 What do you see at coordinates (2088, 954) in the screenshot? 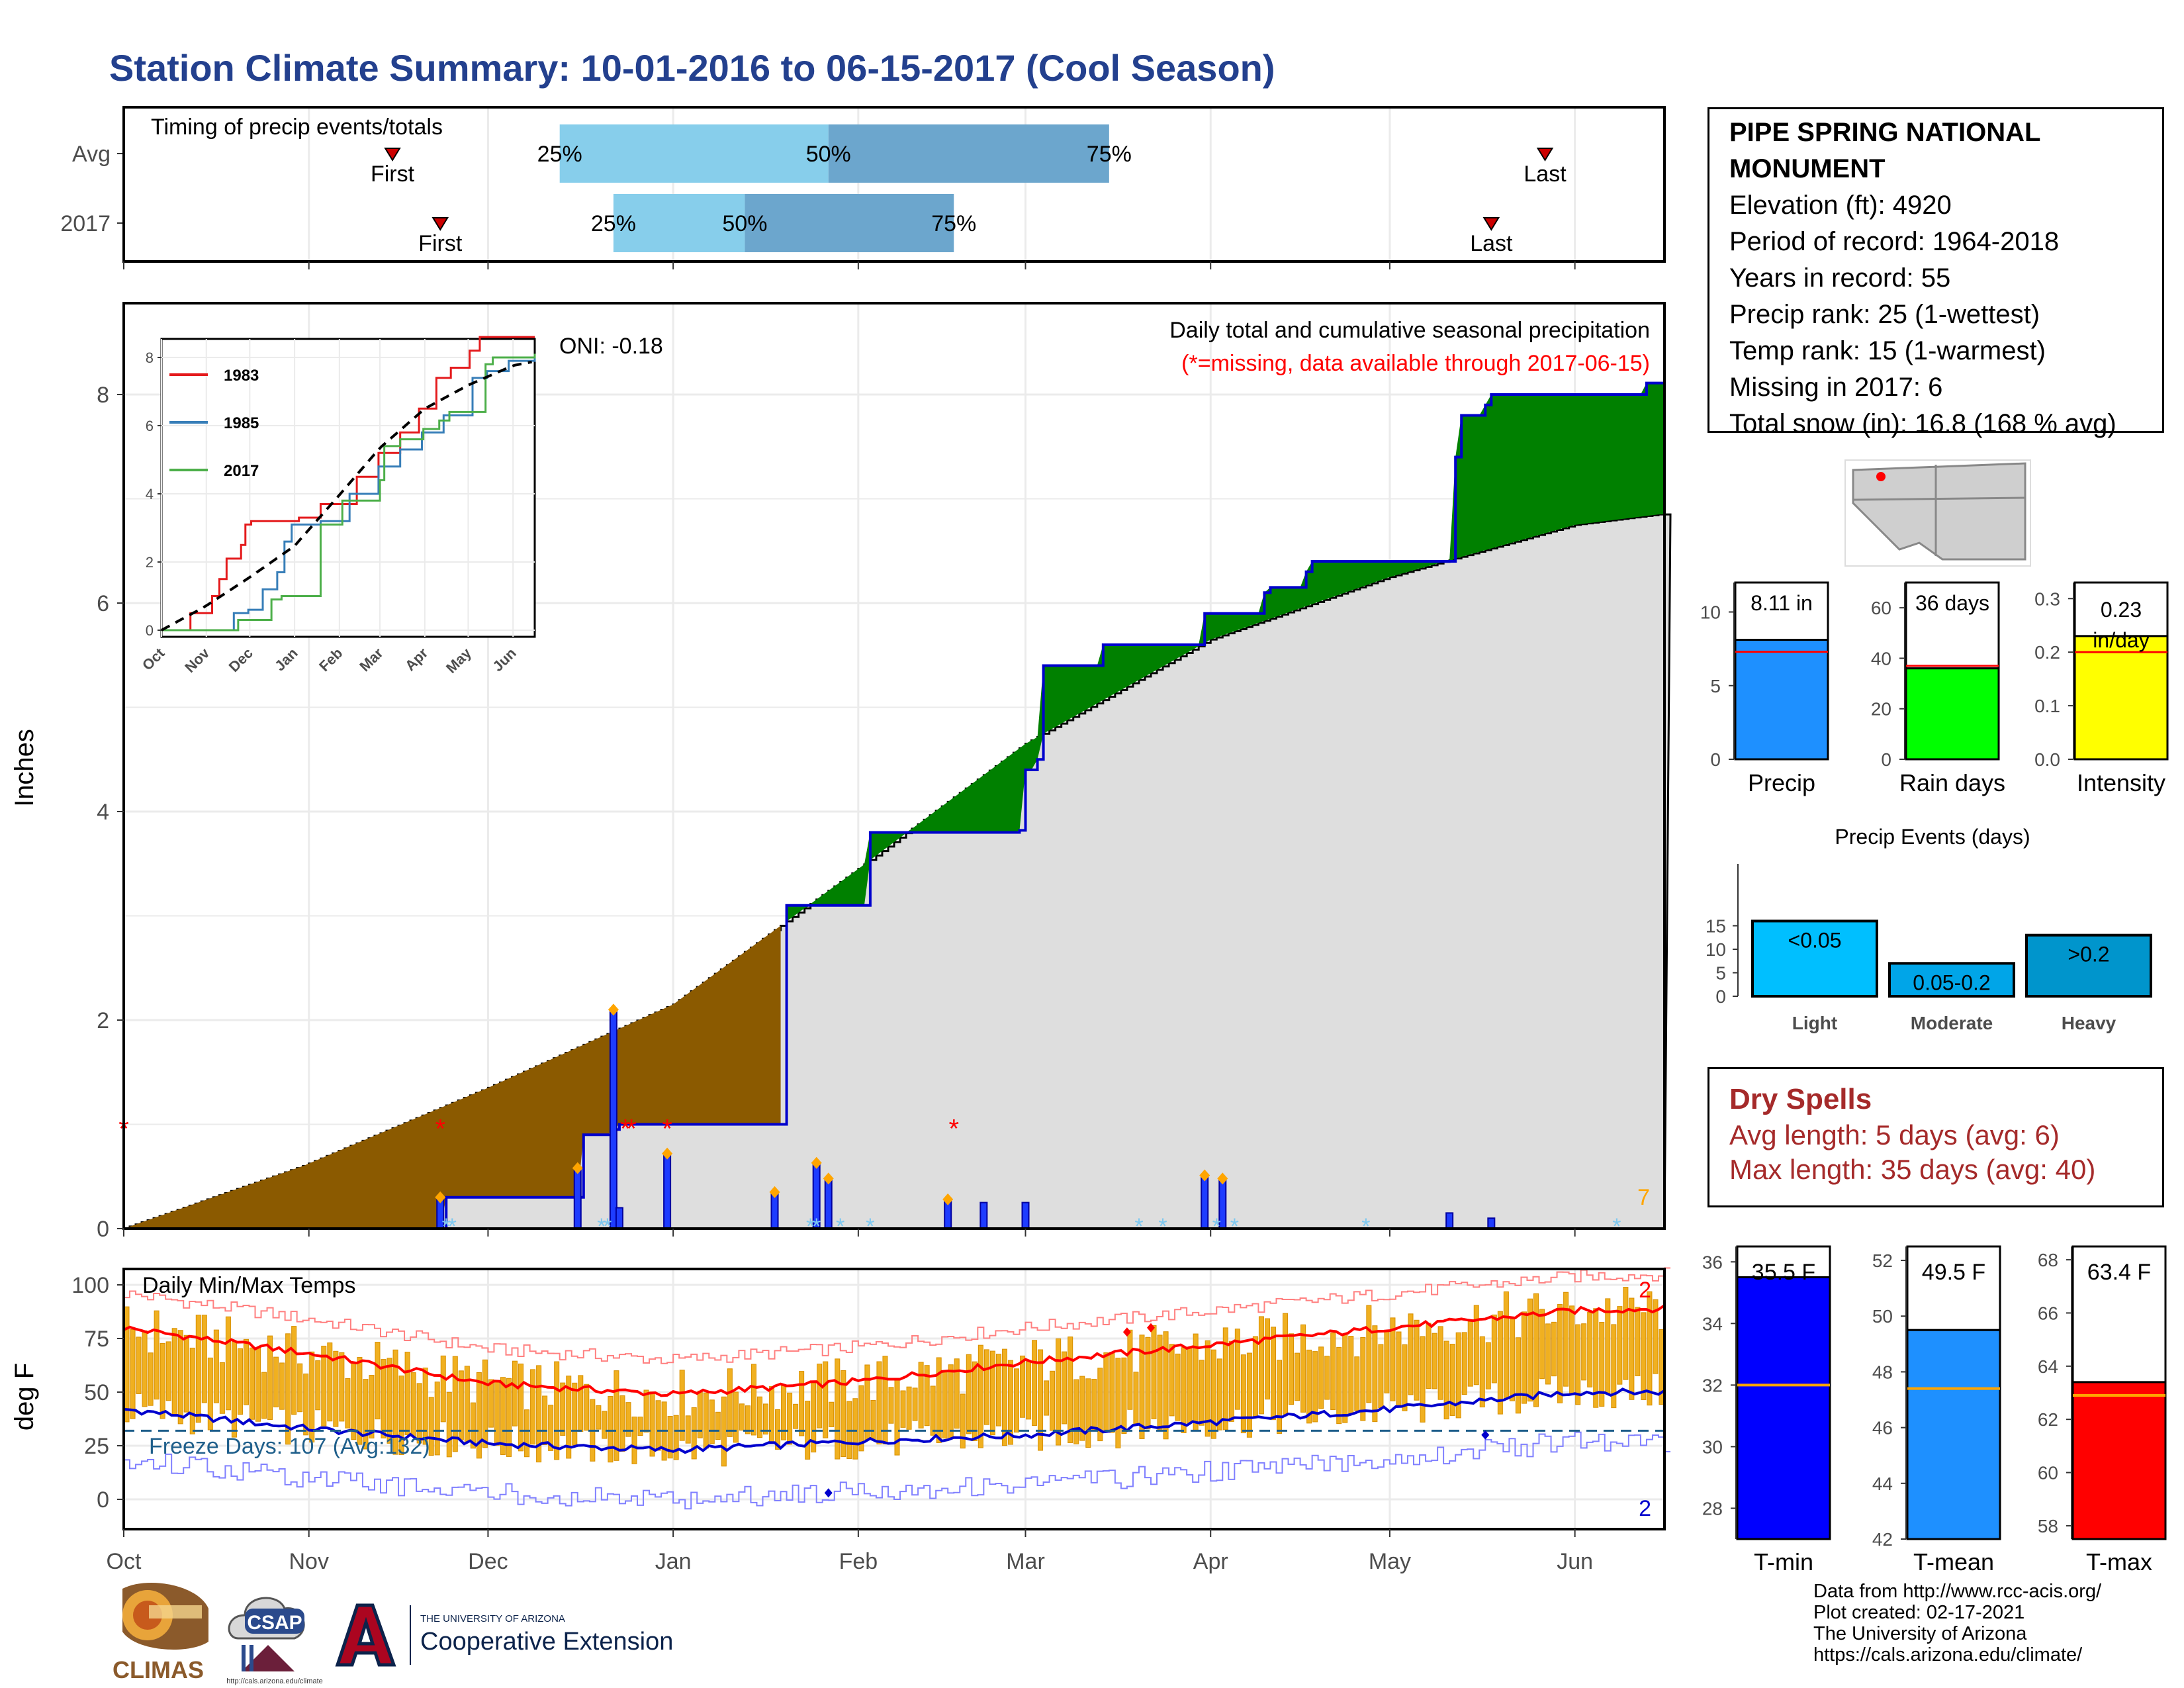
I see `event-range-label: >0.2` at bounding box center [2088, 954].